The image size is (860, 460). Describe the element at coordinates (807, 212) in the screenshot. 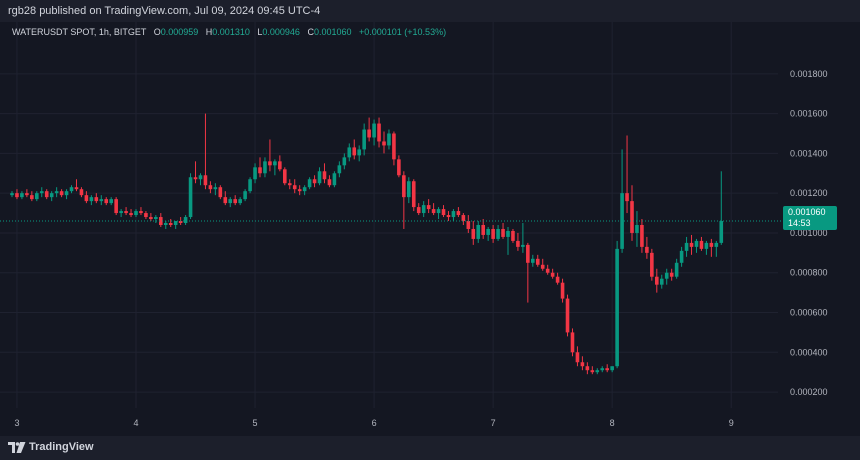

I see `last-price-value: 0.001060` at that location.